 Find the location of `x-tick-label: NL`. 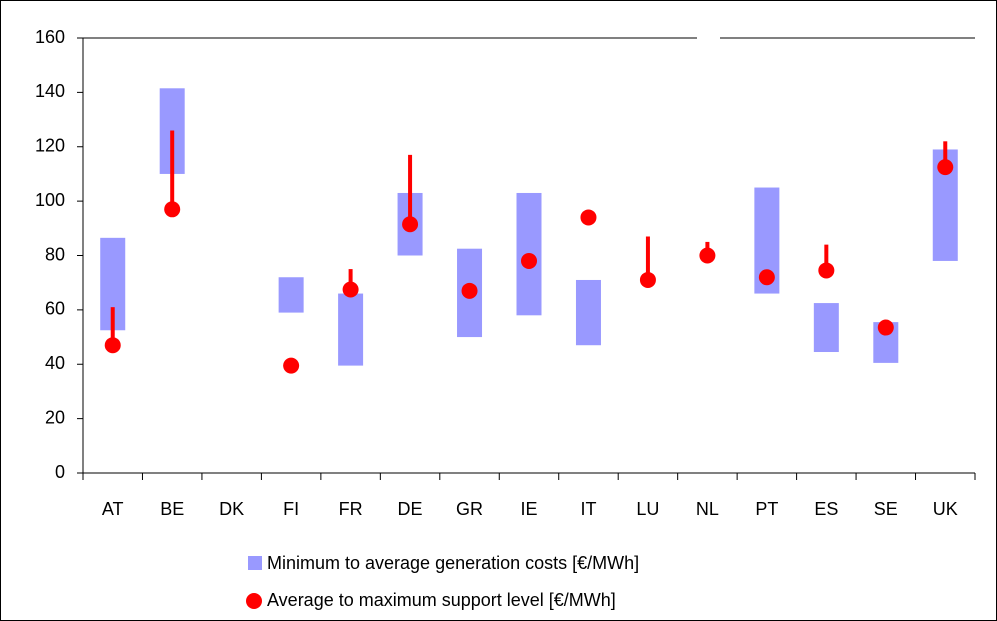

x-tick-label: NL is located at coordinates (707, 509).